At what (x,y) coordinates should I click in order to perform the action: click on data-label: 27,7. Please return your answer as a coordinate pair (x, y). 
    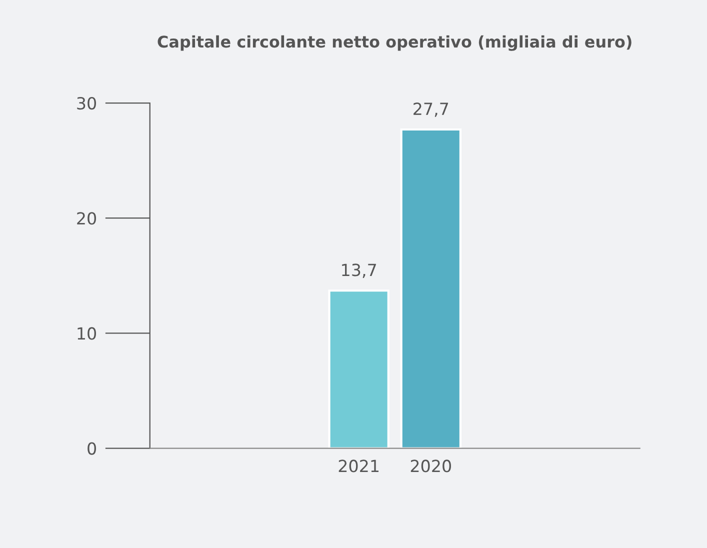
    Looking at the image, I should click on (431, 109).